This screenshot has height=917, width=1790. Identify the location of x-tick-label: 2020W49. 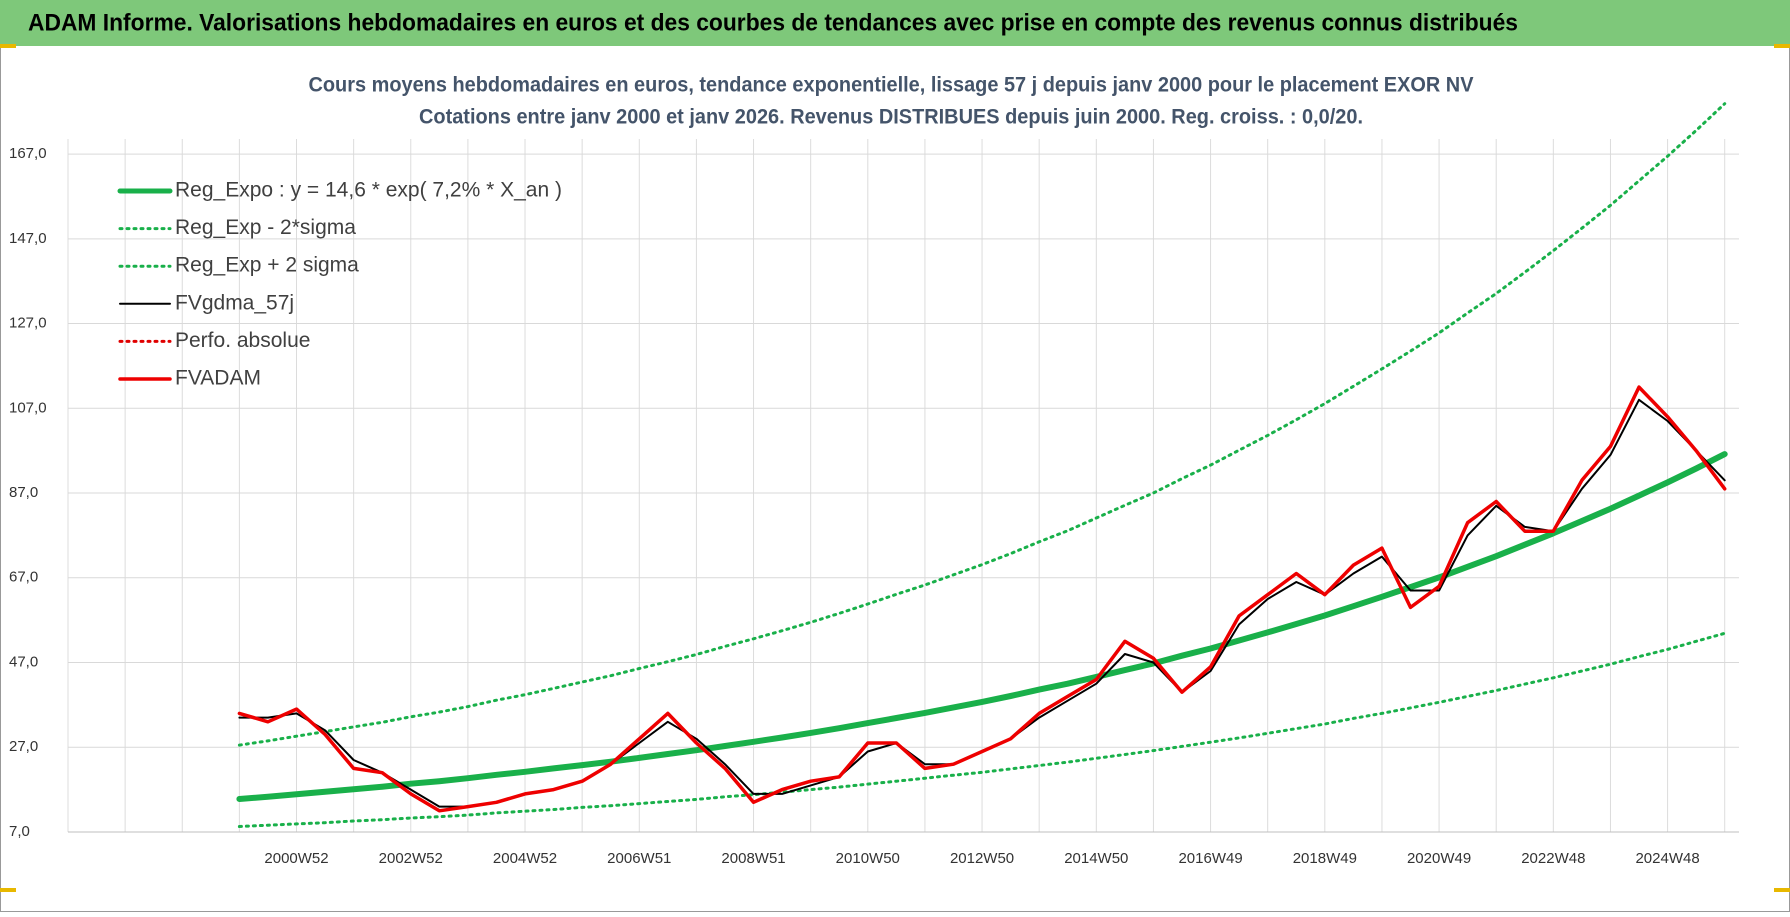
(1439, 858).